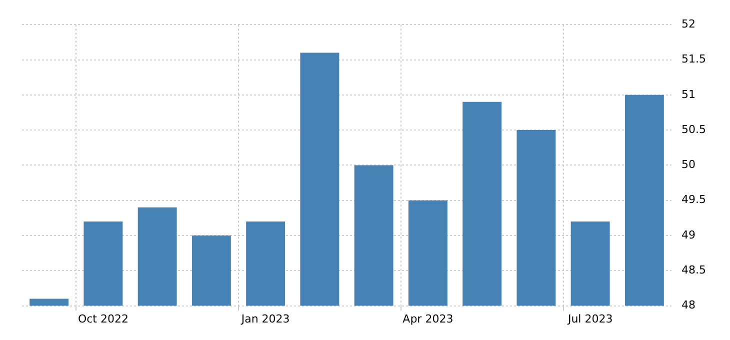 The width and height of the screenshot is (730, 340). What do you see at coordinates (265, 319) in the screenshot?
I see `x-tick-label: Jan 2023` at bounding box center [265, 319].